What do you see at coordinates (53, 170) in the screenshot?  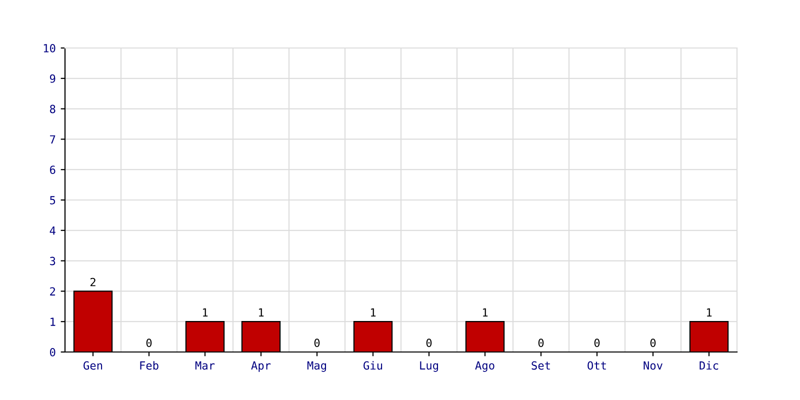 I see `y-tick-label: 6` at bounding box center [53, 170].